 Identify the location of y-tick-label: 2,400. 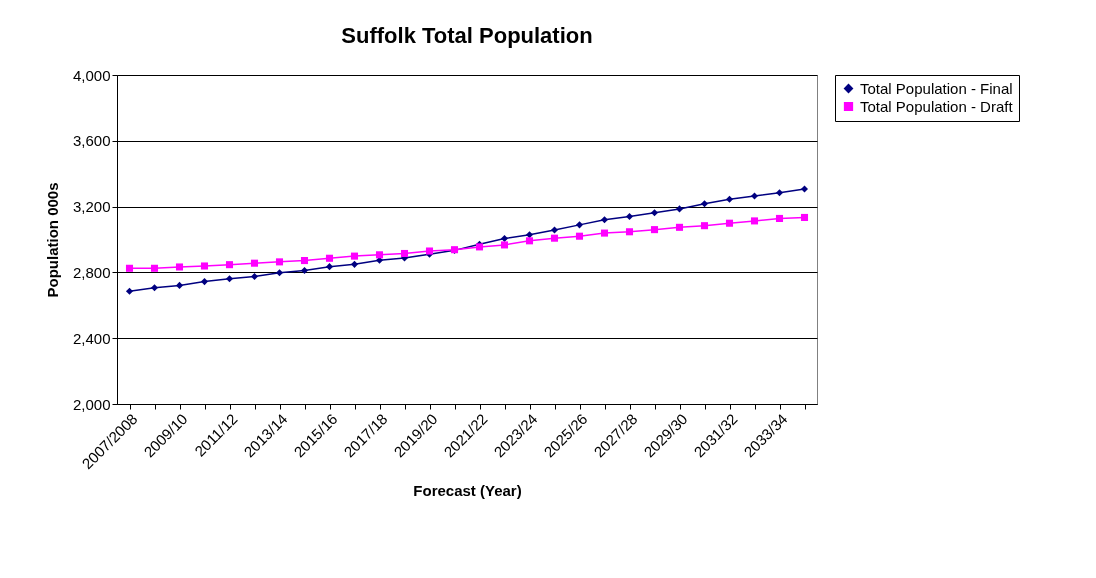
(91, 338).